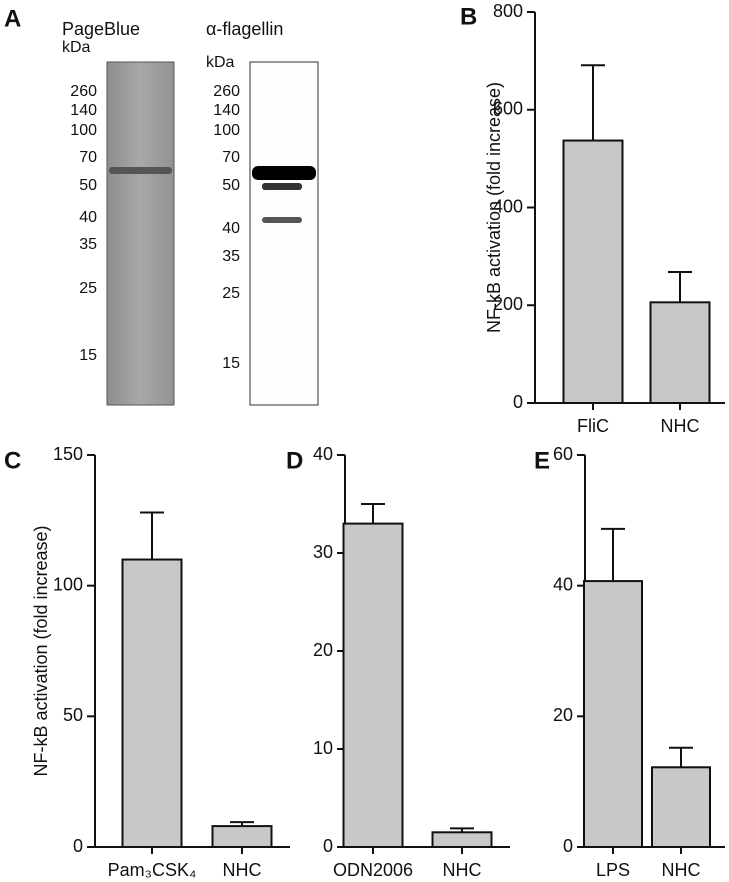  I want to click on gel-band, so click(140, 170).